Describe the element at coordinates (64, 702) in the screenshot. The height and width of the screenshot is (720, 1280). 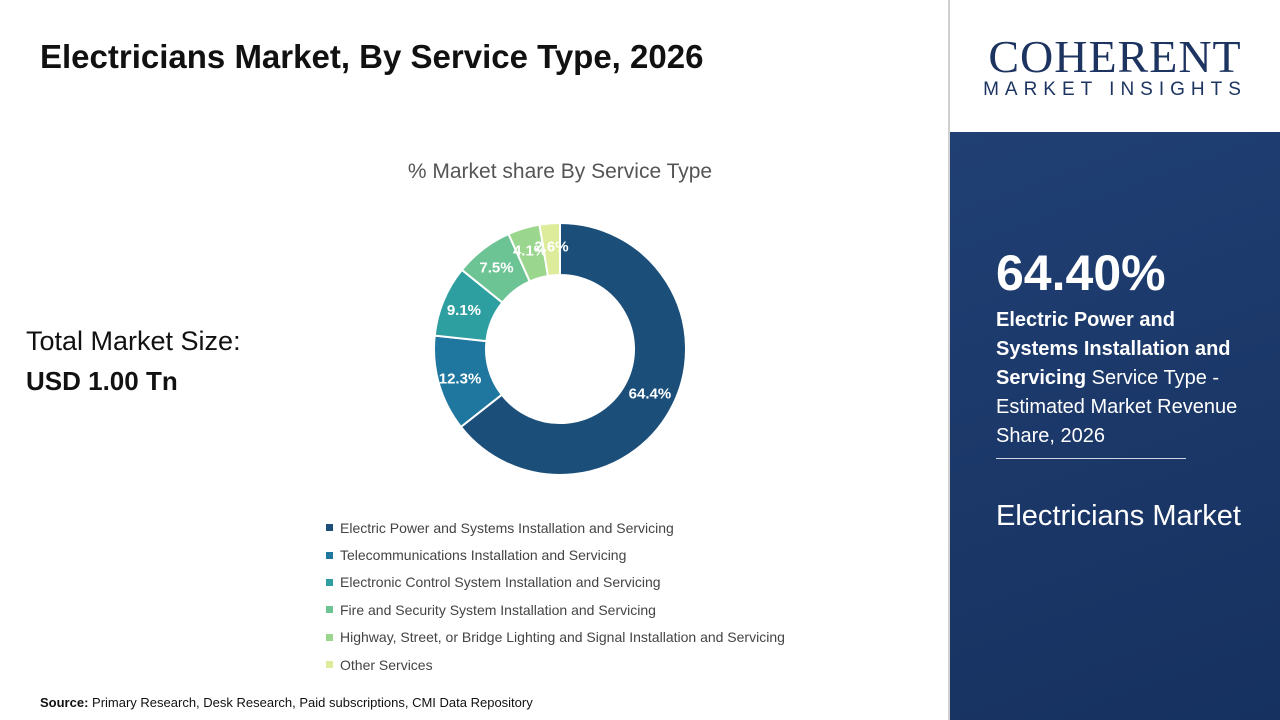
I see `source-label: Source:` at that location.